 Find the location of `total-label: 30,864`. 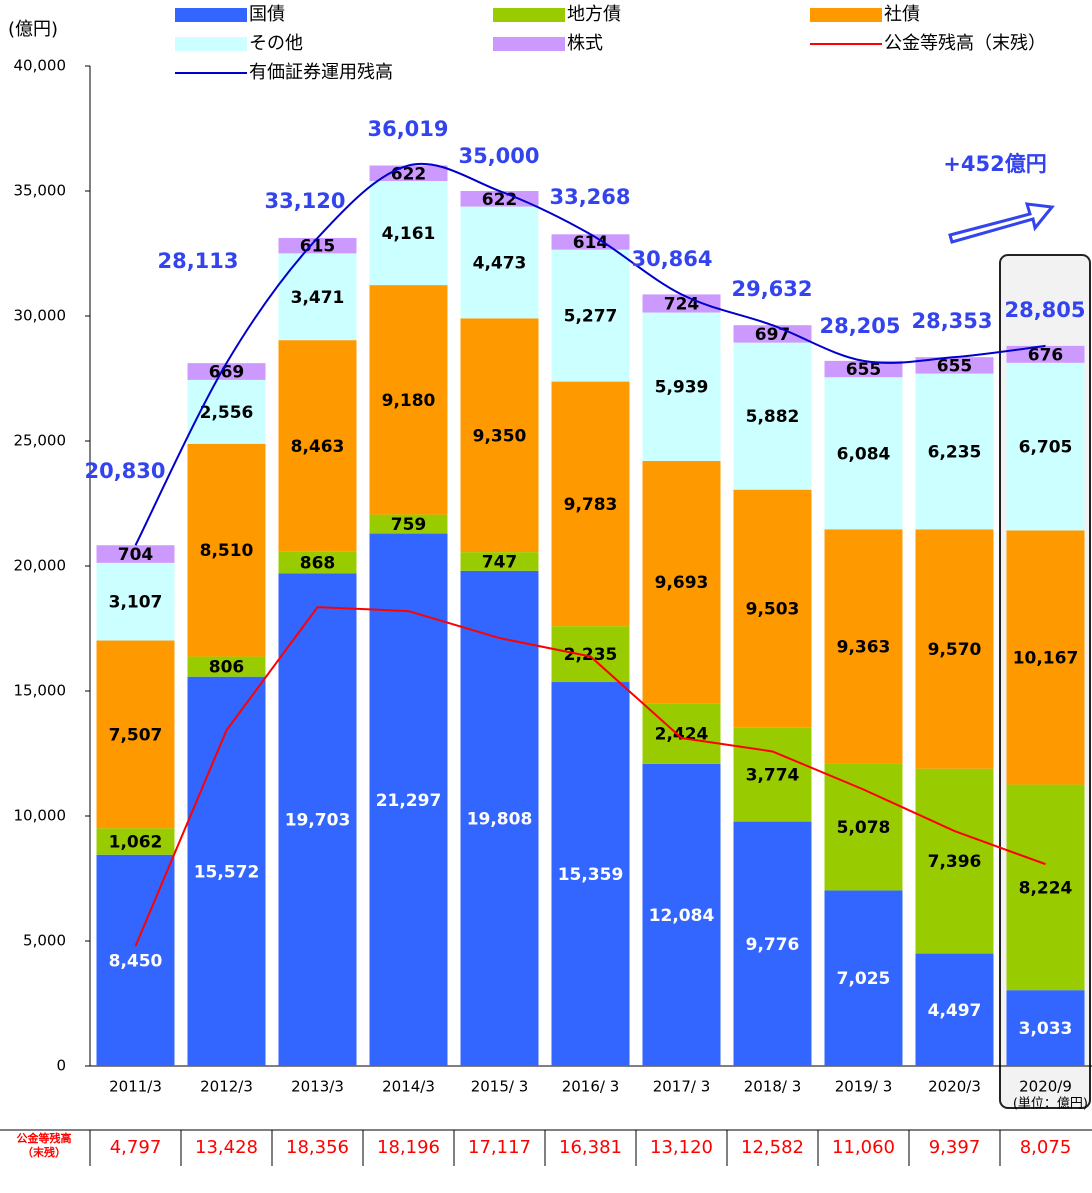

total-label: 30,864 is located at coordinates (671, 259).